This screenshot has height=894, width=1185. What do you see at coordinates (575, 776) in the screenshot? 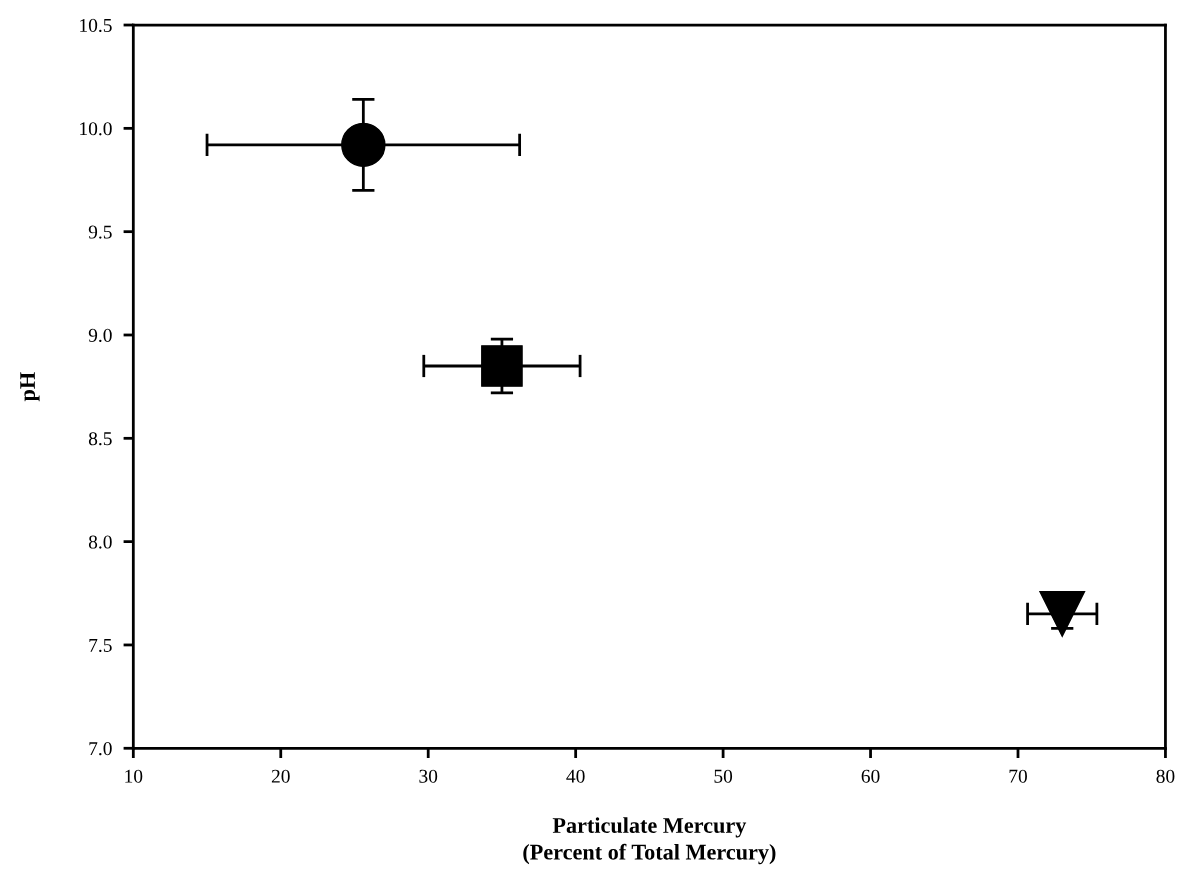
I see `x-tick-label: 40` at bounding box center [575, 776].